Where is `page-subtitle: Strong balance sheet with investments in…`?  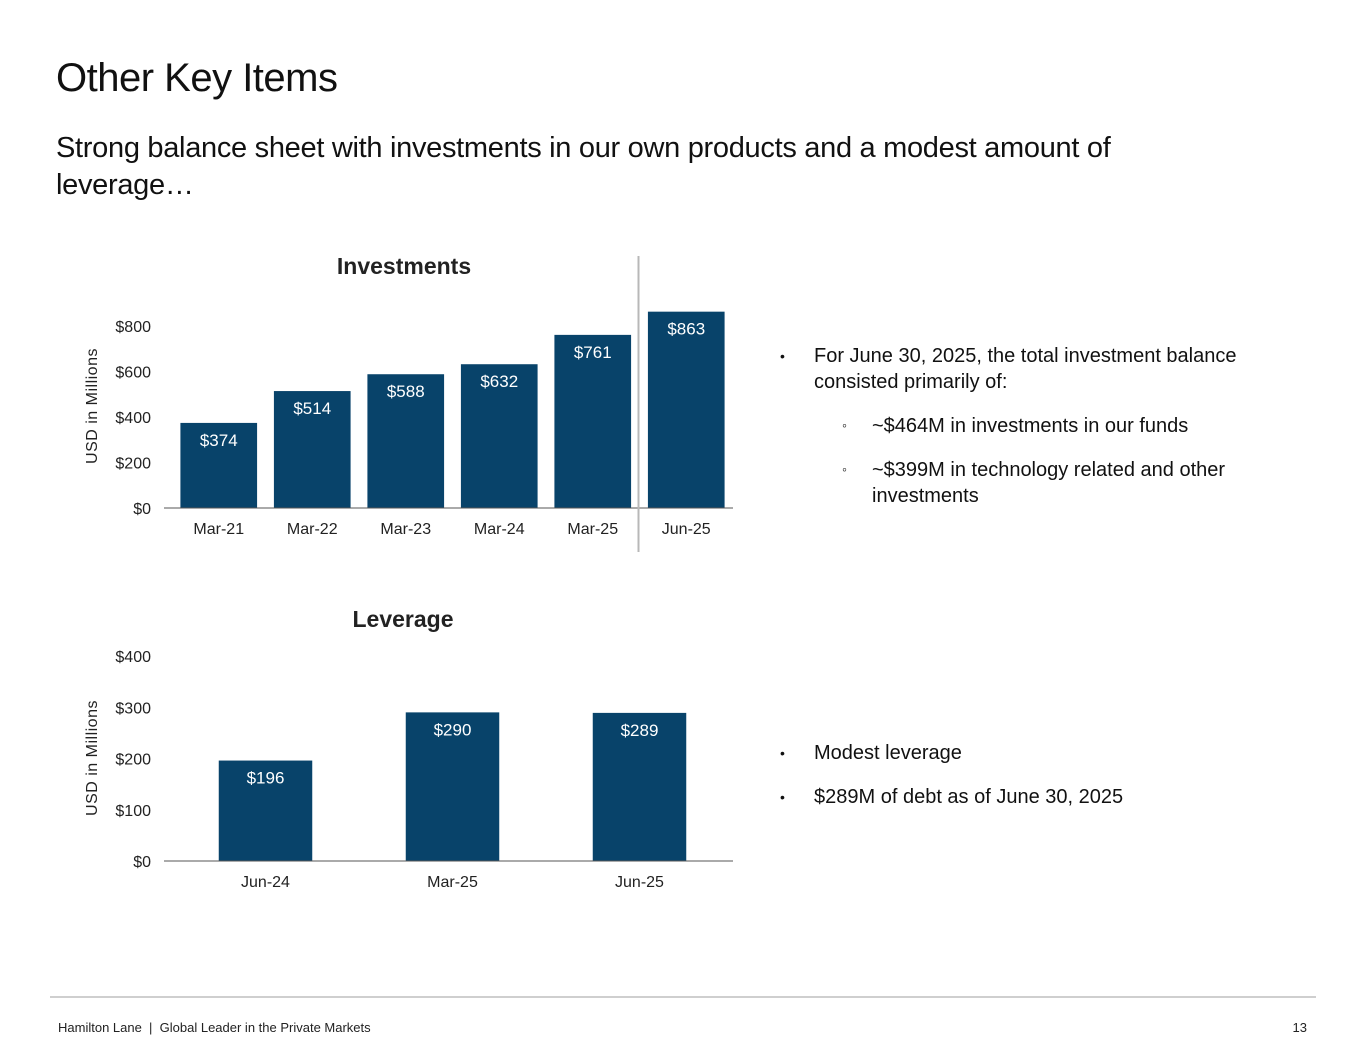 page-subtitle: Strong balance sheet with investments in… is located at coordinates (583, 166).